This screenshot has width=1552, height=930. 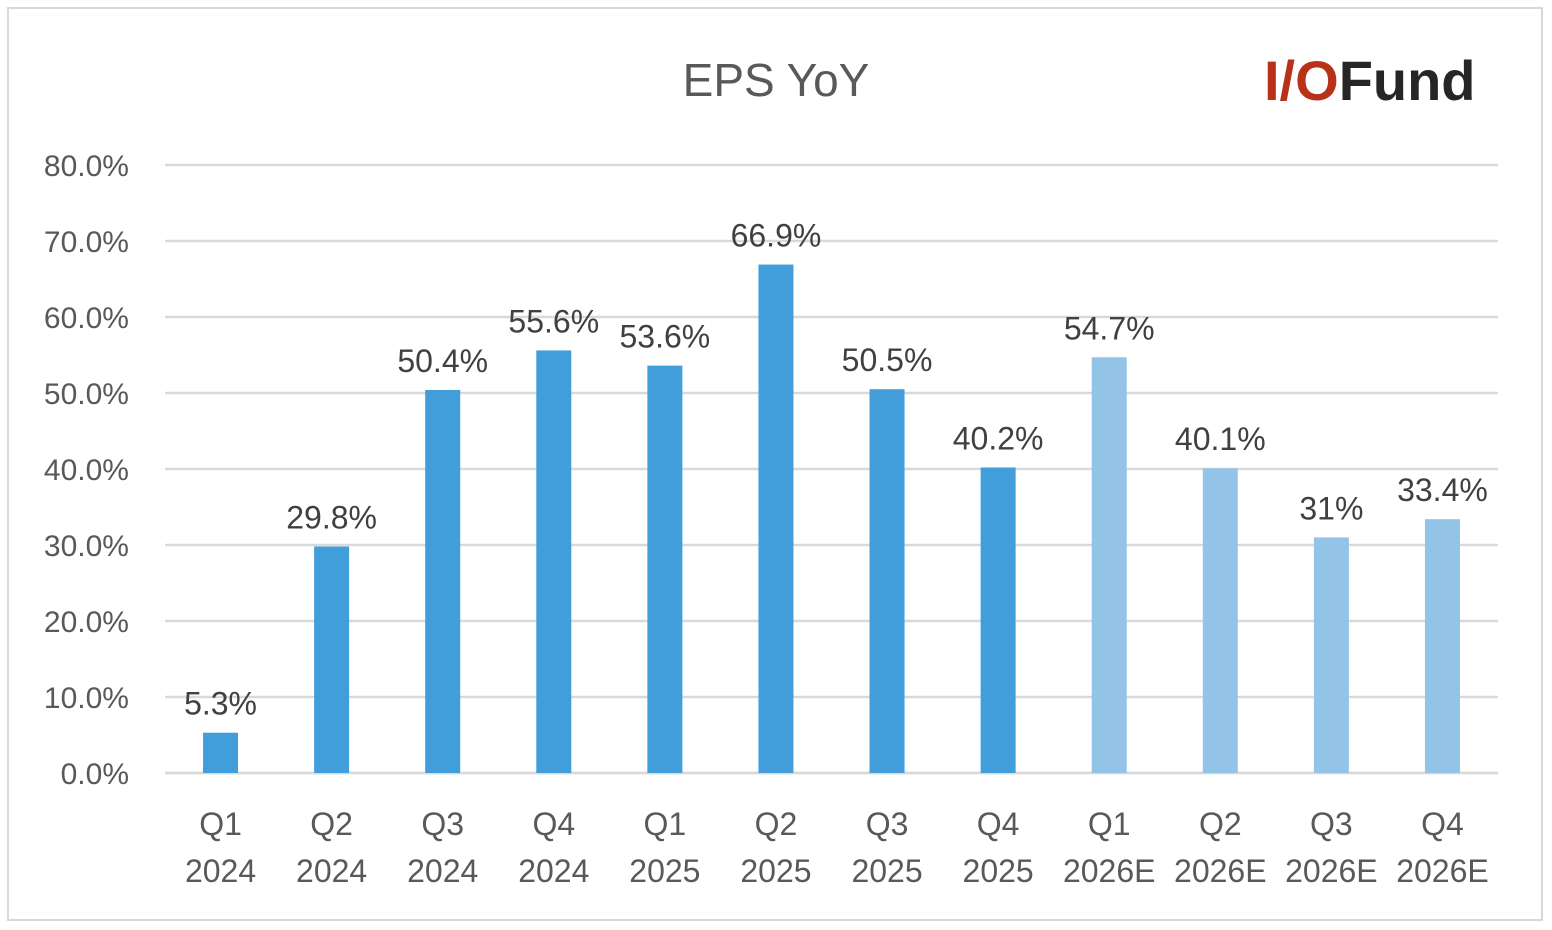 What do you see at coordinates (331, 518) in the screenshot?
I see `data-label: 29.8%` at bounding box center [331, 518].